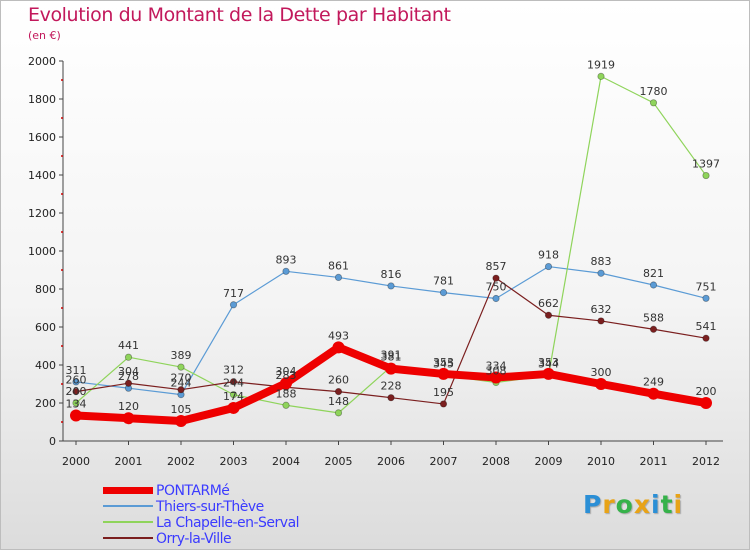  What do you see at coordinates (496, 366) in the screenshot?
I see `data-label: 334` at bounding box center [496, 366].